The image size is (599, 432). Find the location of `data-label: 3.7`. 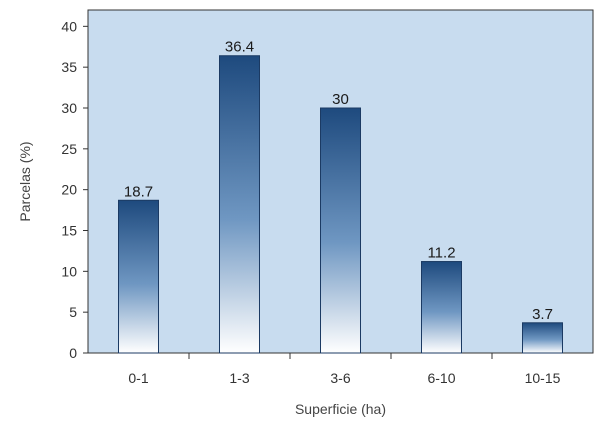

data-label: 3.7 is located at coordinates (542, 314).